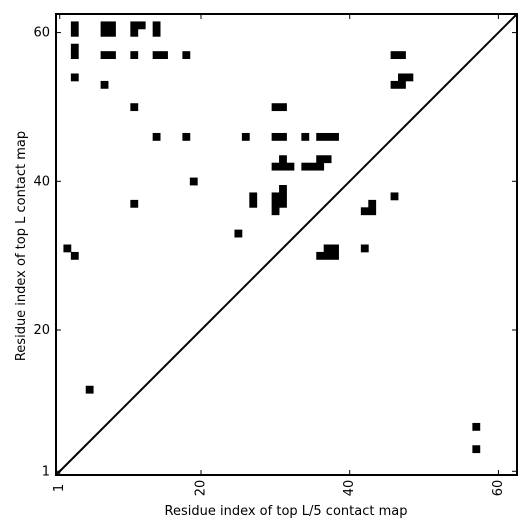  I want to click on x-tick-label: 60, so click(498, 488).